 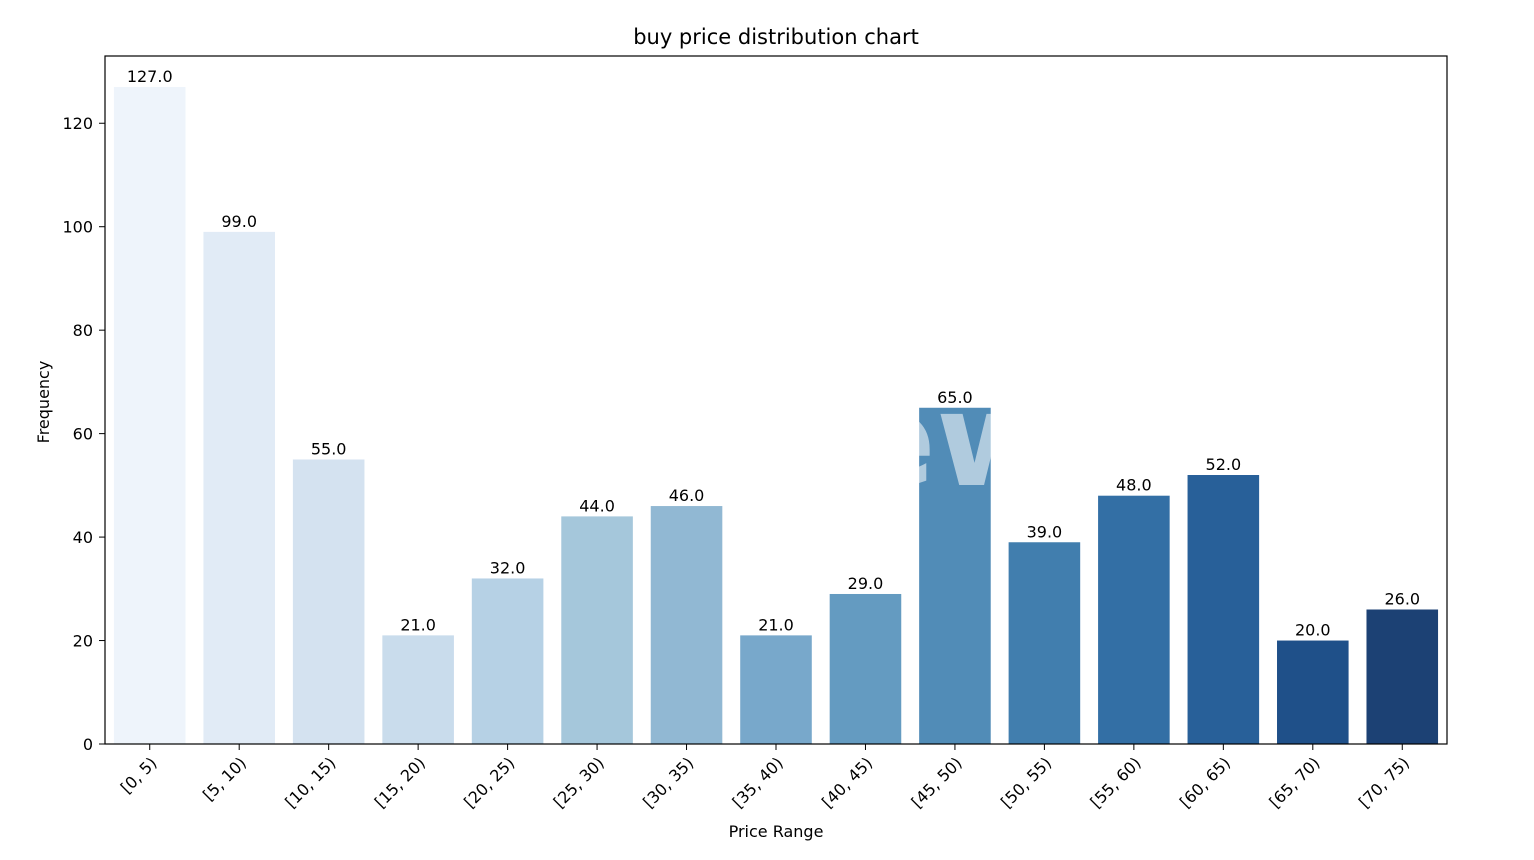 I want to click on y-tick-label: 80, so click(x=83, y=330).